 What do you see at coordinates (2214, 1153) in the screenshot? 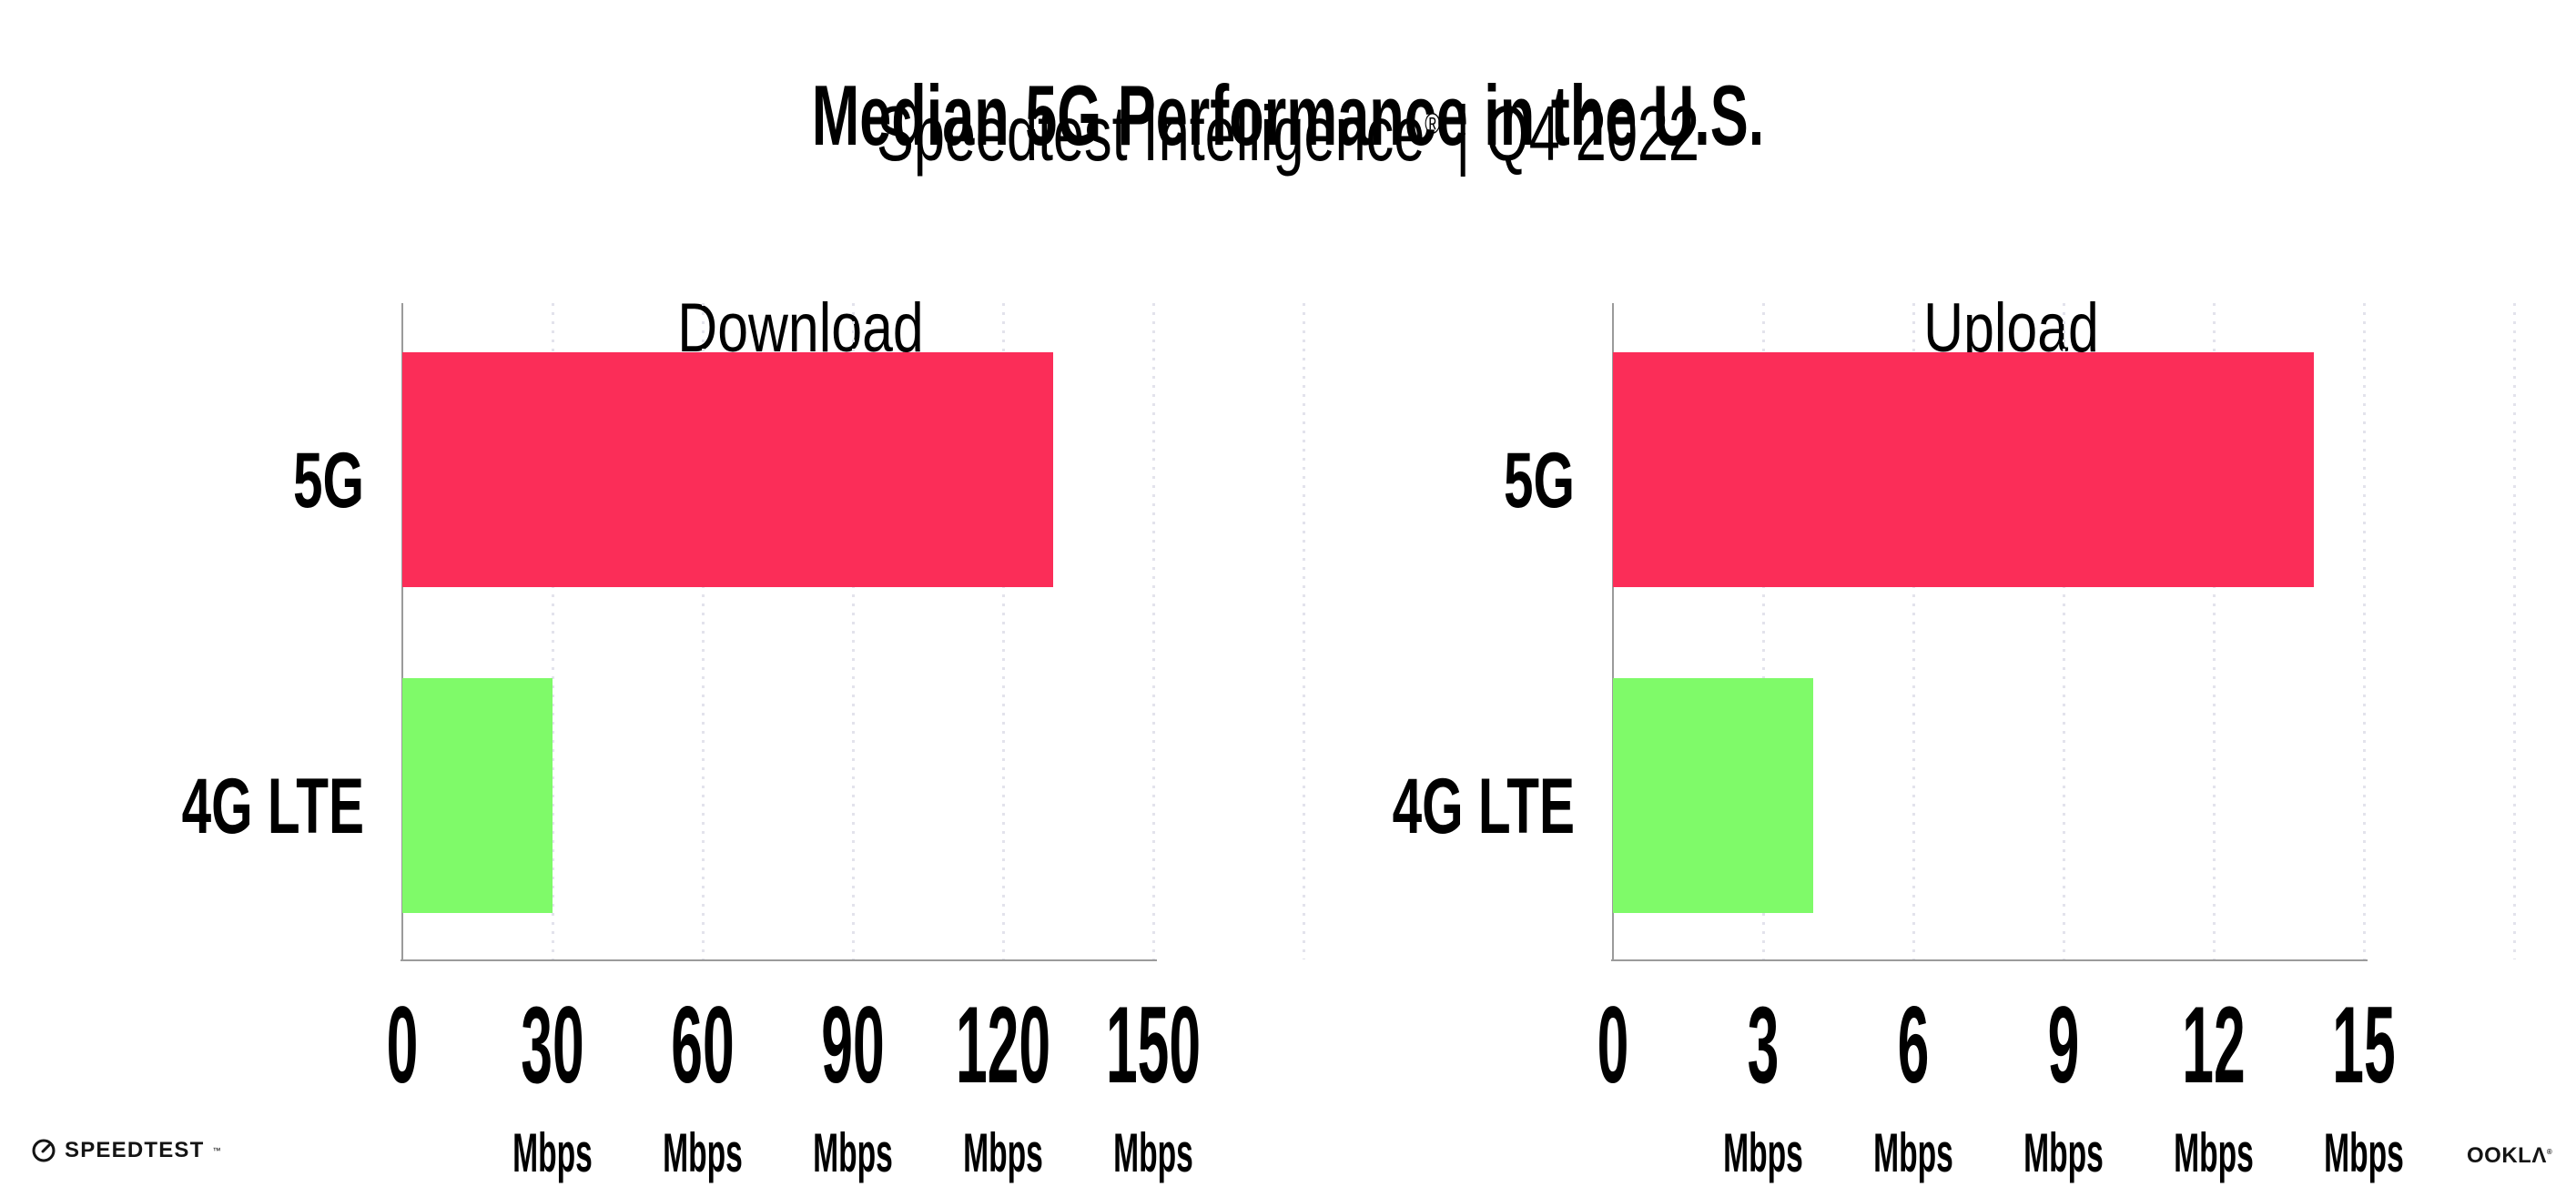
I see `tick-unit-12: Mbps` at bounding box center [2214, 1153].